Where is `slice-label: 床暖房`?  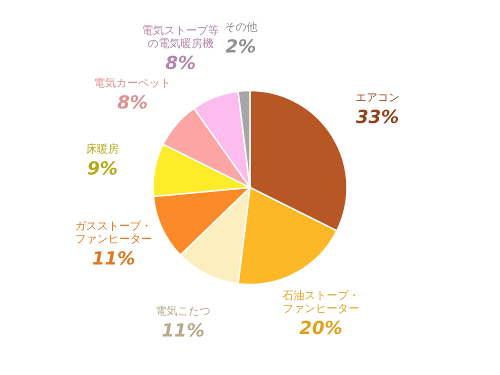 slice-label: 床暖房 is located at coordinates (103, 149).